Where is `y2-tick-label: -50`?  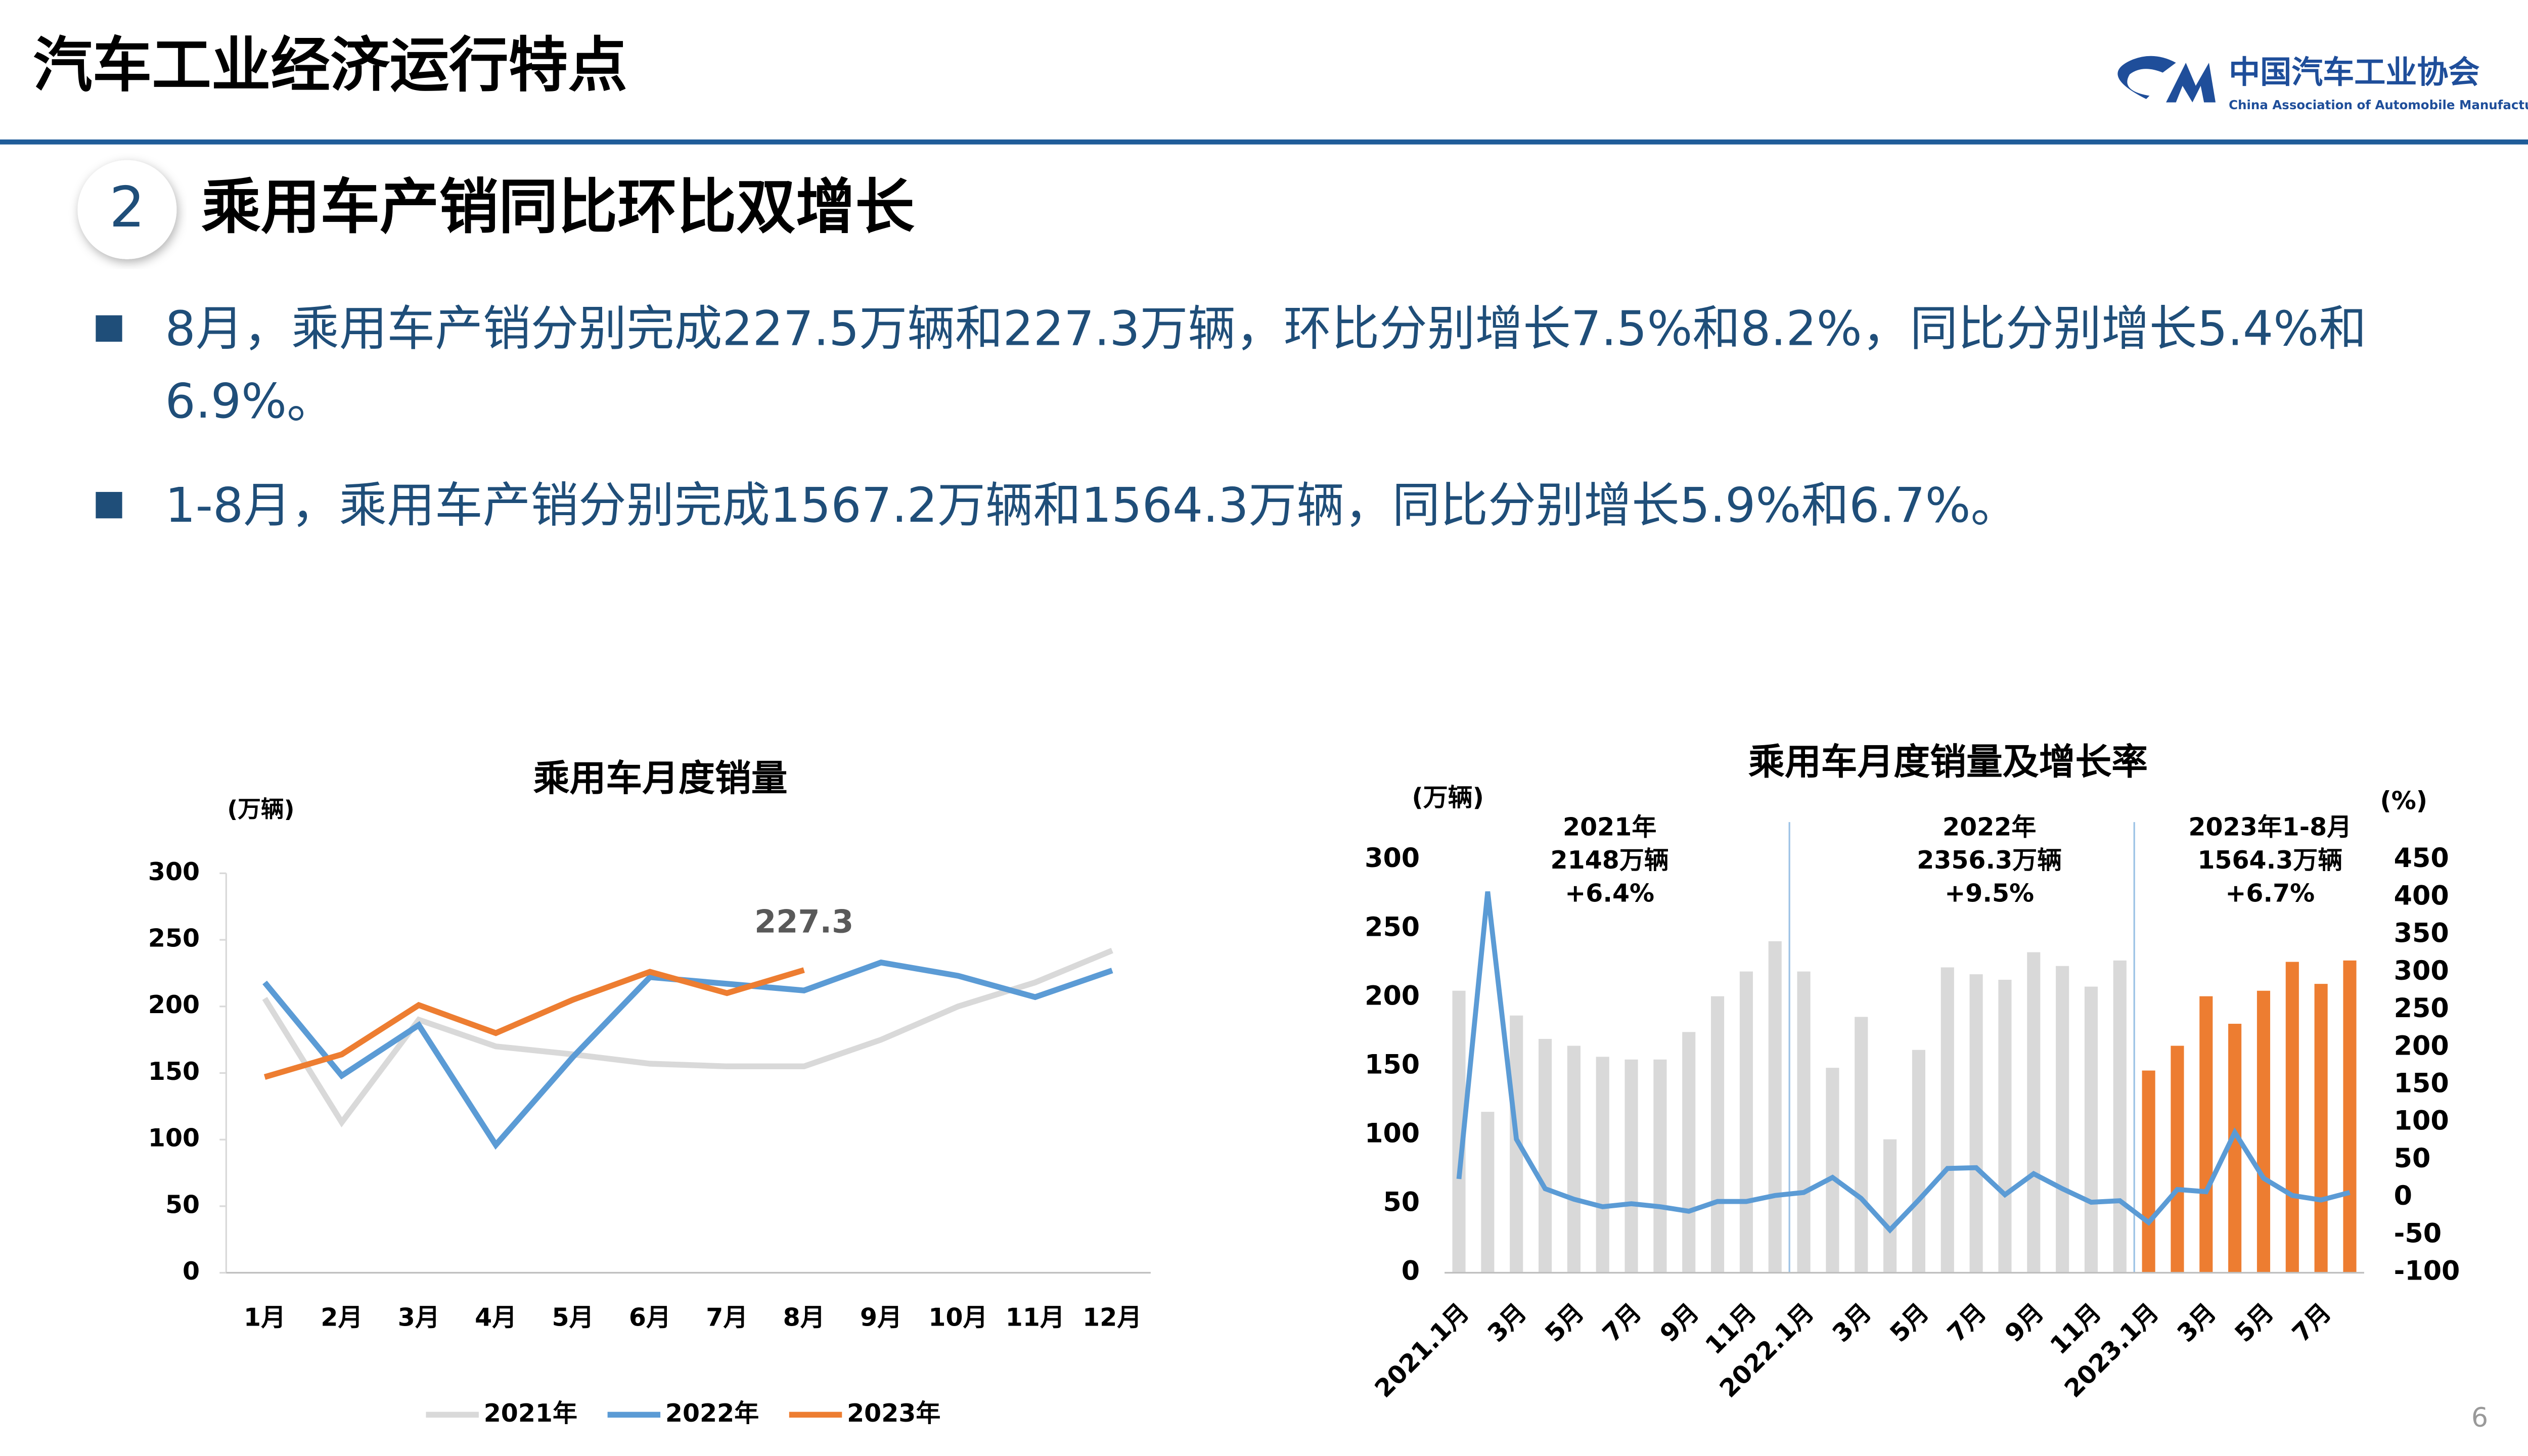
y2-tick-label: -50 is located at coordinates (2418, 1233).